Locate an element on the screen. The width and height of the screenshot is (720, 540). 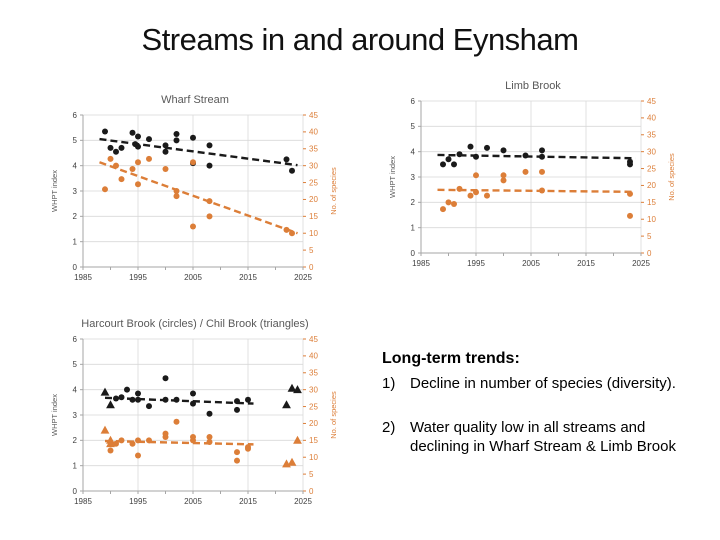
trend-item-1-number: 1) is located at coordinates (389, 383).